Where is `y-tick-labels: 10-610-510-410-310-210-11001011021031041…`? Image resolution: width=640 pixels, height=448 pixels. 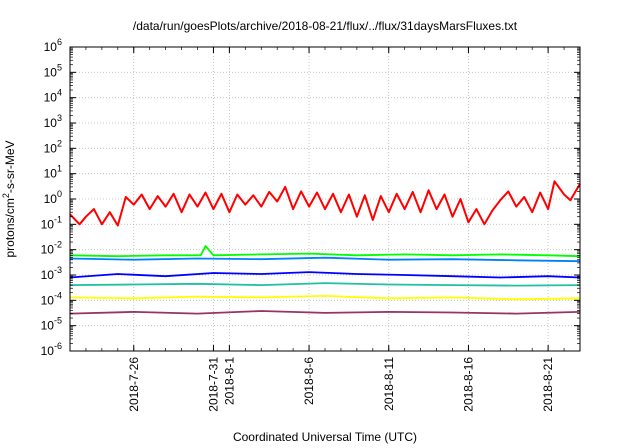 y-tick-labels: 10-610-510-410-310-210-11001011021031041… is located at coordinates (51, 197).